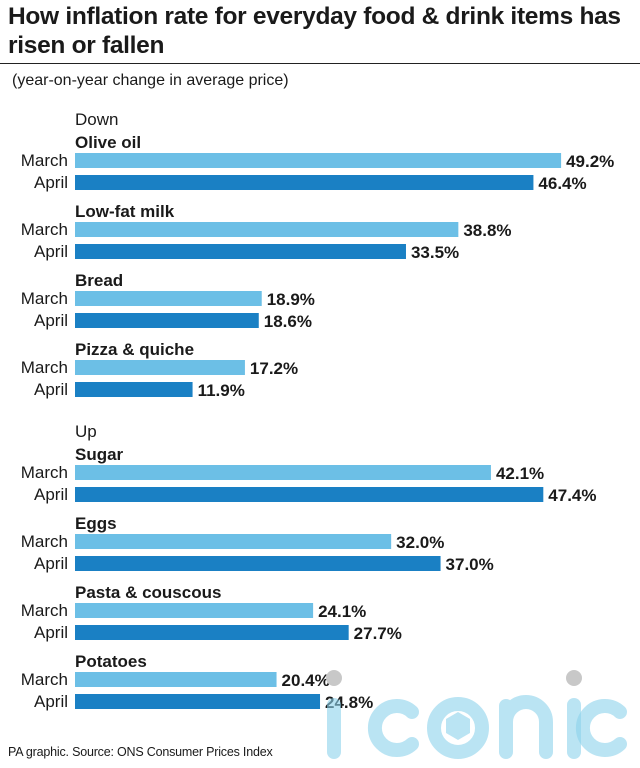  Describe the element at coordinates (99, 454) in the screenshot. I see `category-label-sugar: Sugar` at that location.